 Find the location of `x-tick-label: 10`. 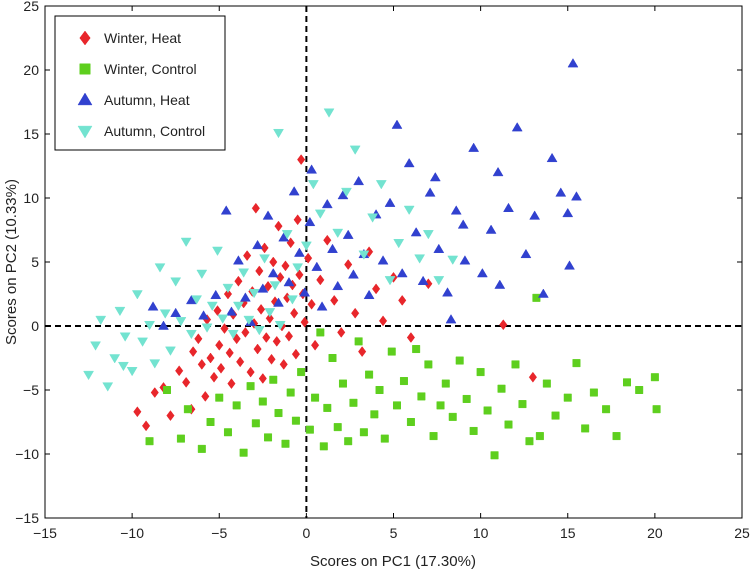

x-tick-label: 10 is located at coordinates (481, 533).